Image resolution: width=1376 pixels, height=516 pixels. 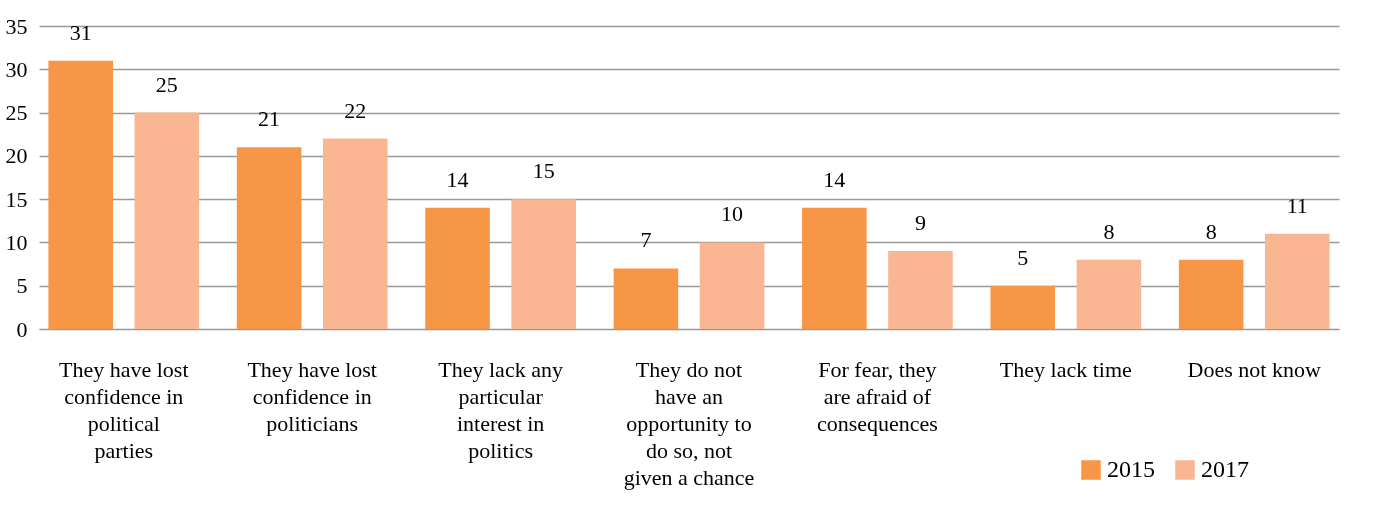 What do you see at coordinates (16, 199) in the screenshot?
I see `y-tick-label: 15` at bounding box center [16, 199].